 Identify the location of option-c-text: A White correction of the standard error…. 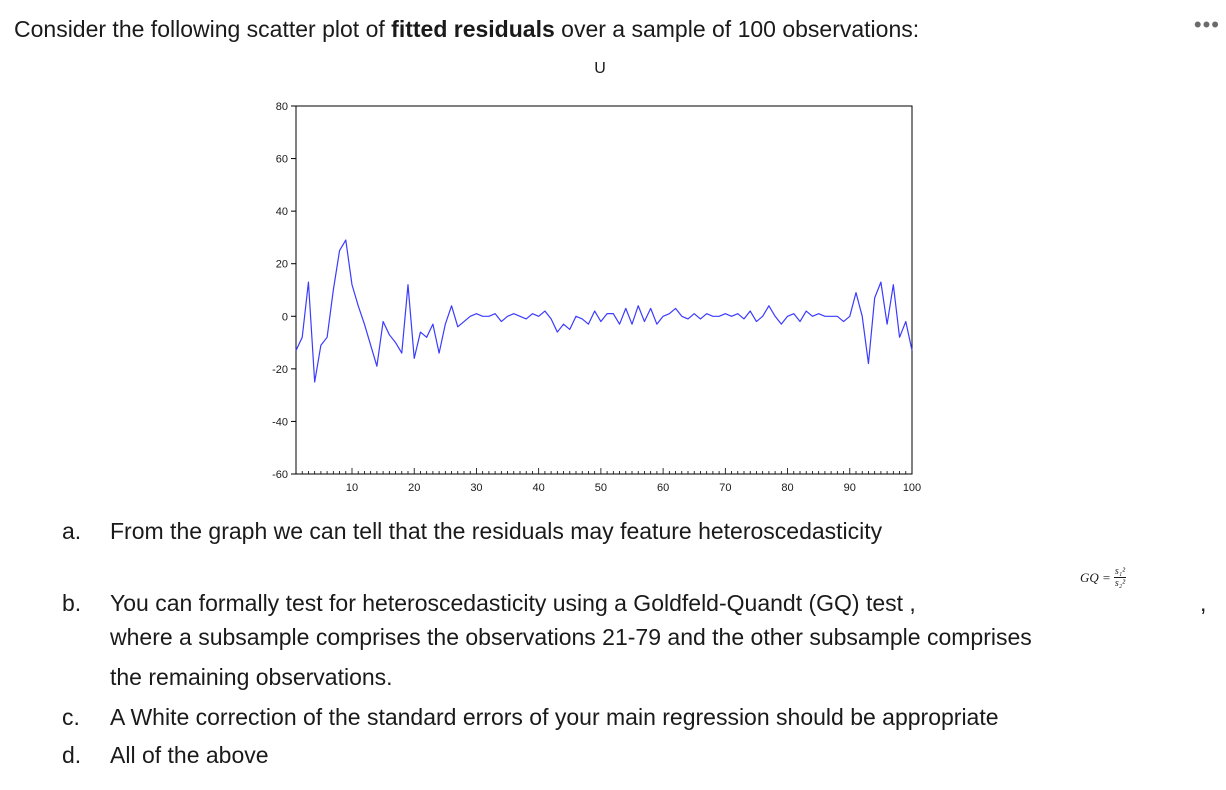
(554, 717).